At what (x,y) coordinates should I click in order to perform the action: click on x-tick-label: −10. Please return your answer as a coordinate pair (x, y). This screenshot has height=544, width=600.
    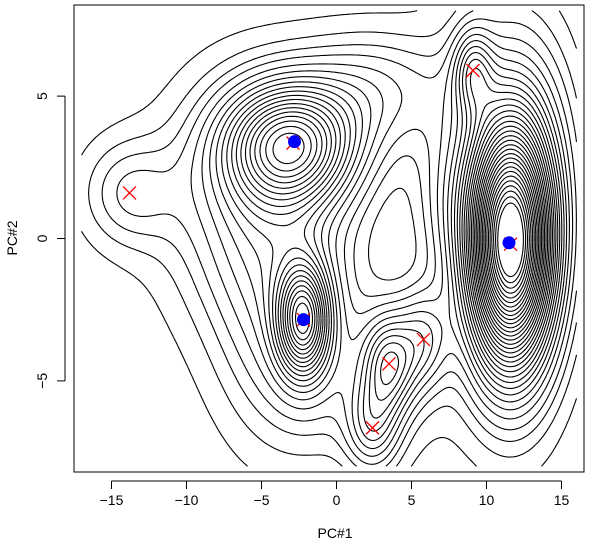
    Looking at the image, I should click on (187, 500).